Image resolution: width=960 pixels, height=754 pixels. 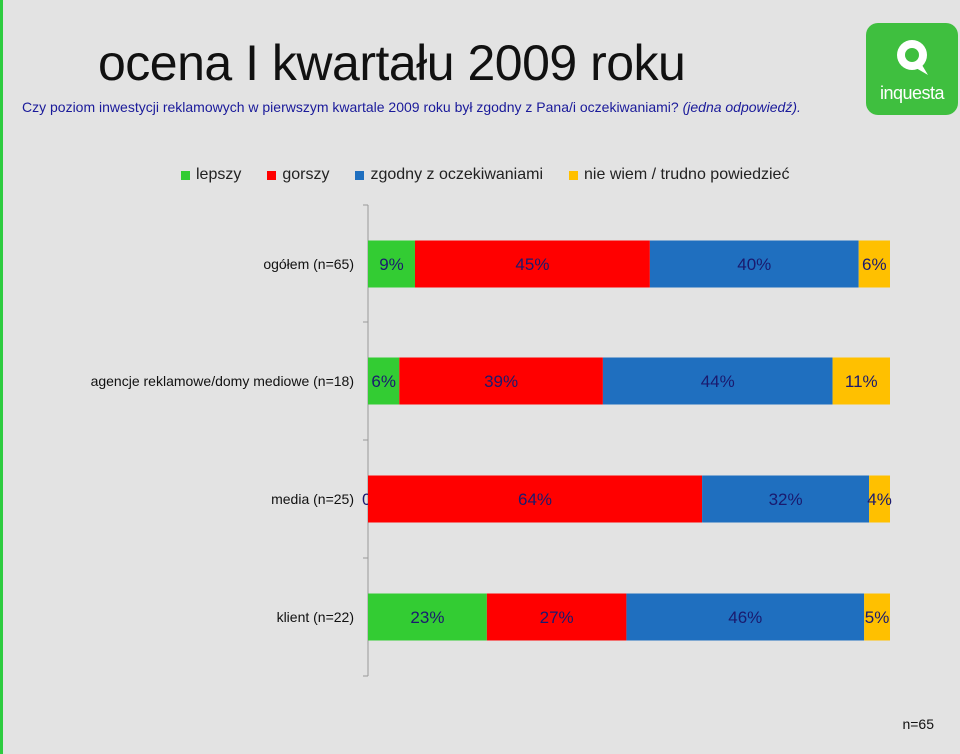 I want to click on data-label-zgodny: 40%, so click(x=754, y=264).